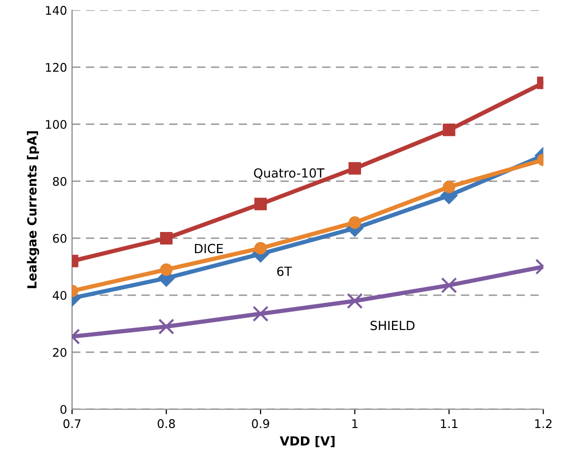 The width and height of the screenshot is (563, 464). I want to click on y-tick-label: 100, so click(56, 124).